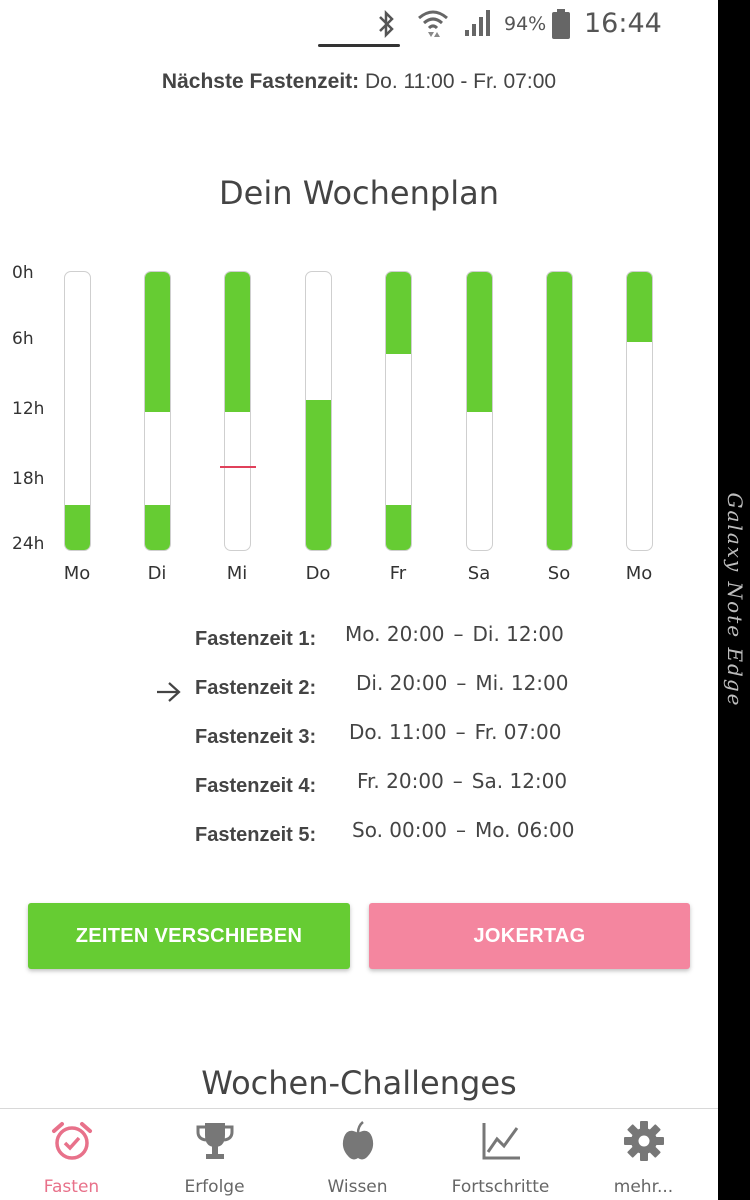 The image size is (750, 1200). What do you see at coordinates (500, 1187) in the screenshot?
I see `nav-label: Fortschritte` at bounding box center [500, 1187].